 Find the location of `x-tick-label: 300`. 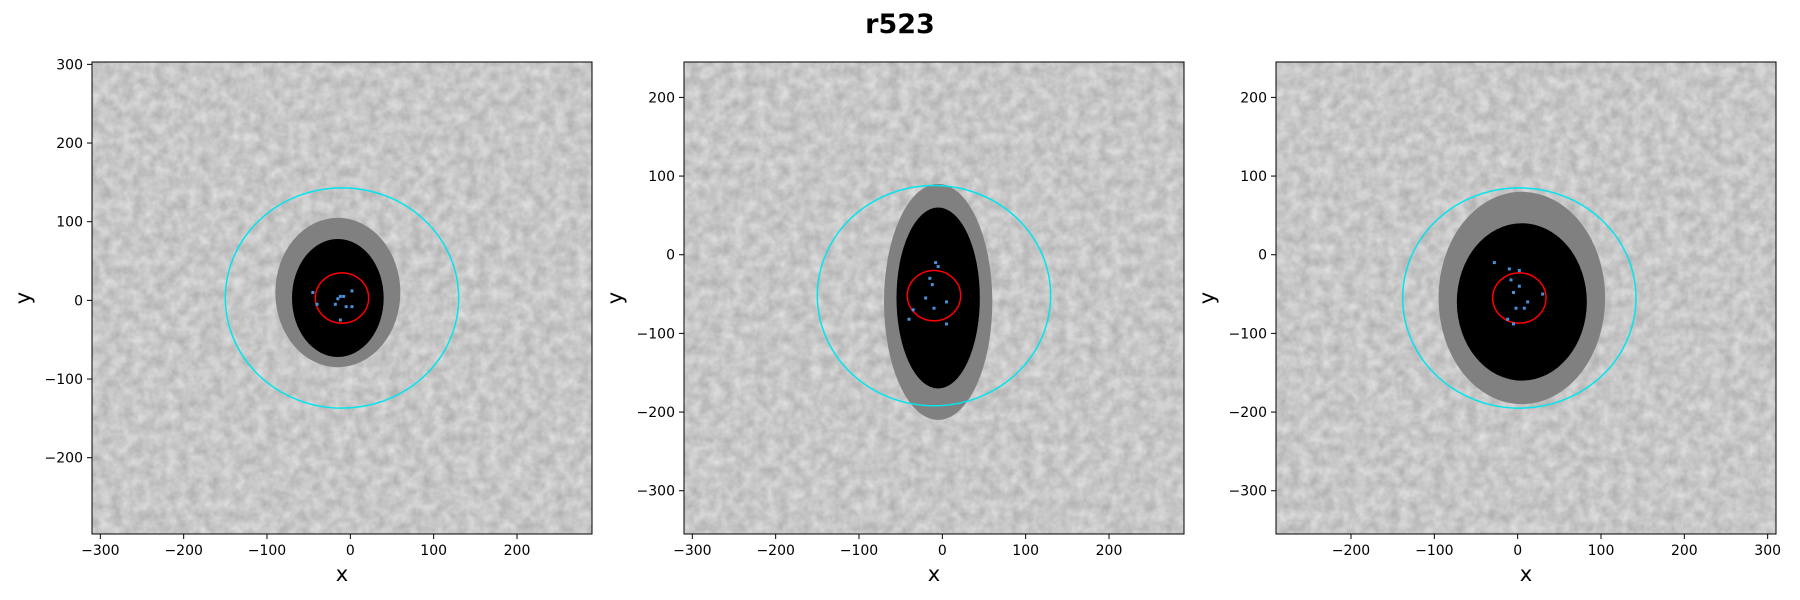

x-tick-label: 300 is located at coordinates (1767, 551).